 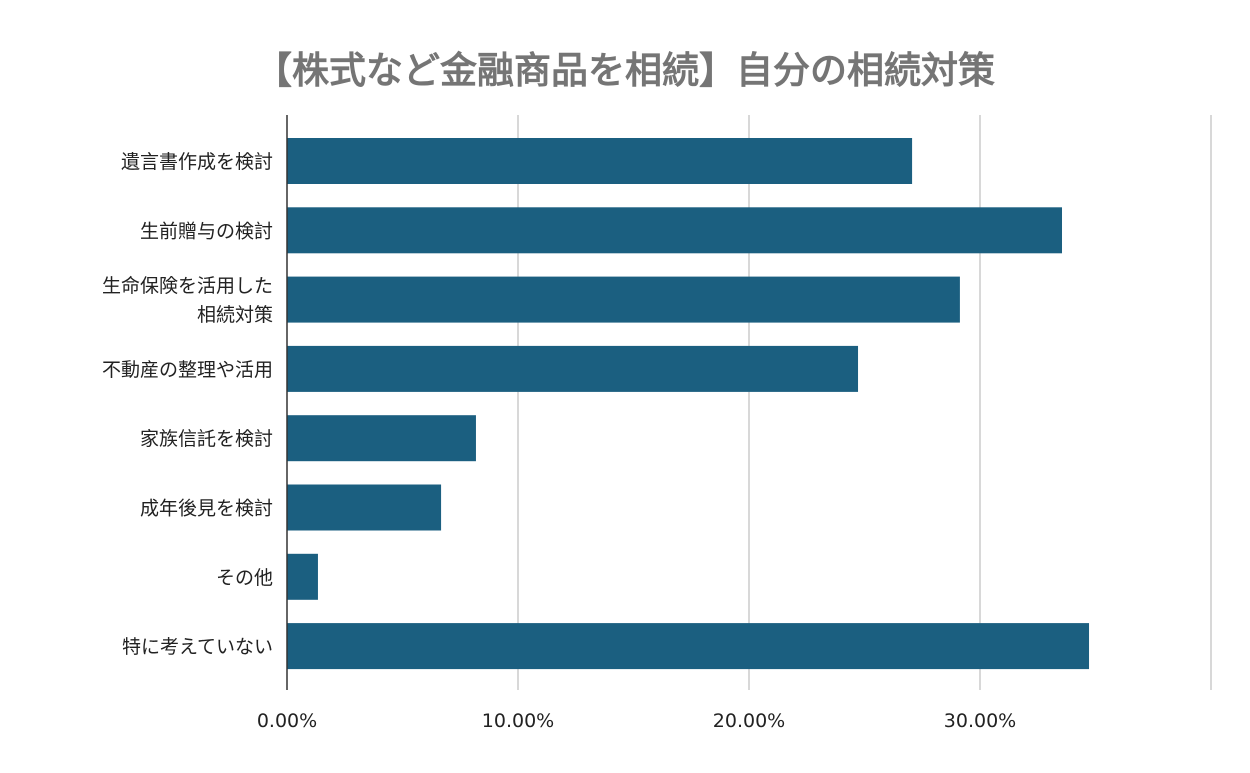 What do you see at coordinates (244, 578) in the screenshot?
I see `y-category-label: その他` at bounding box center [244, 578].